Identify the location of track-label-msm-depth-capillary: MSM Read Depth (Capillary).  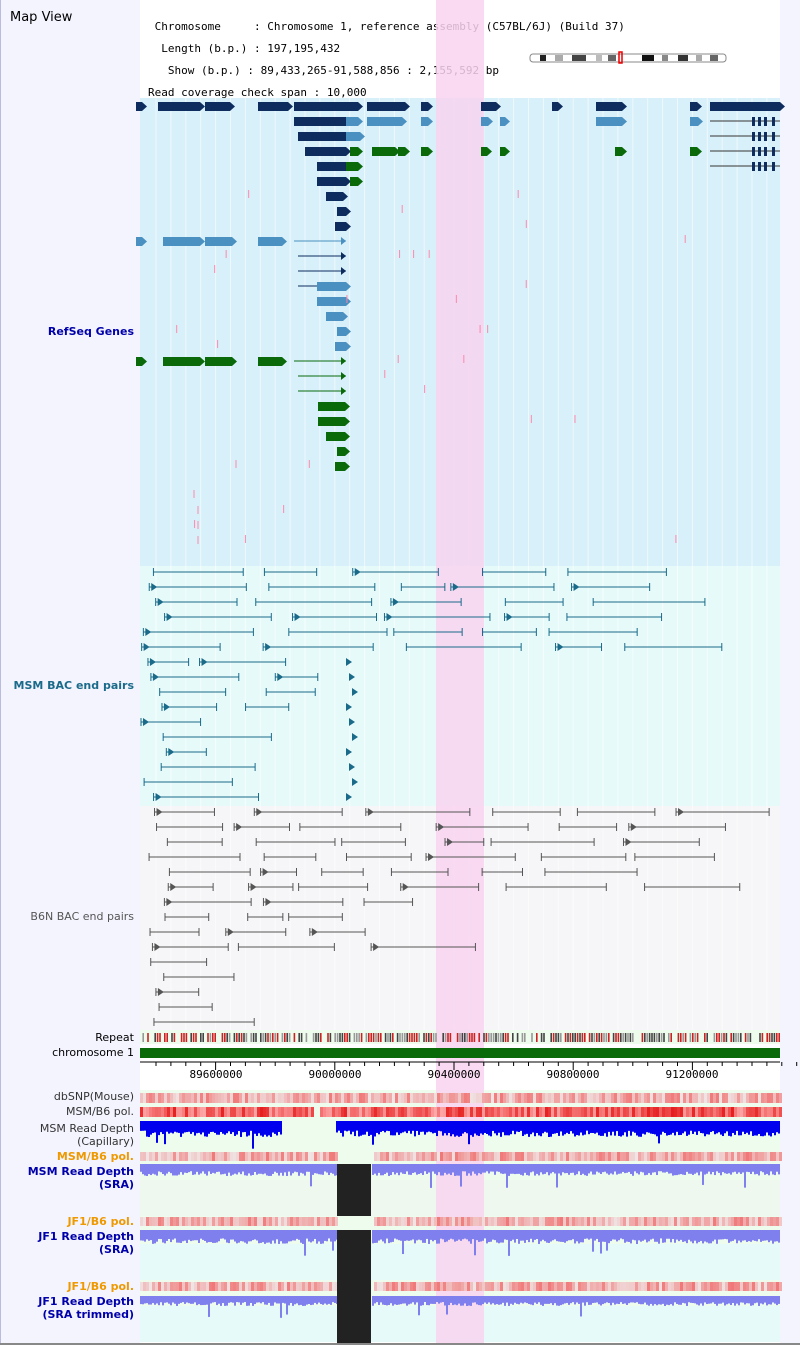
(86, 1135).